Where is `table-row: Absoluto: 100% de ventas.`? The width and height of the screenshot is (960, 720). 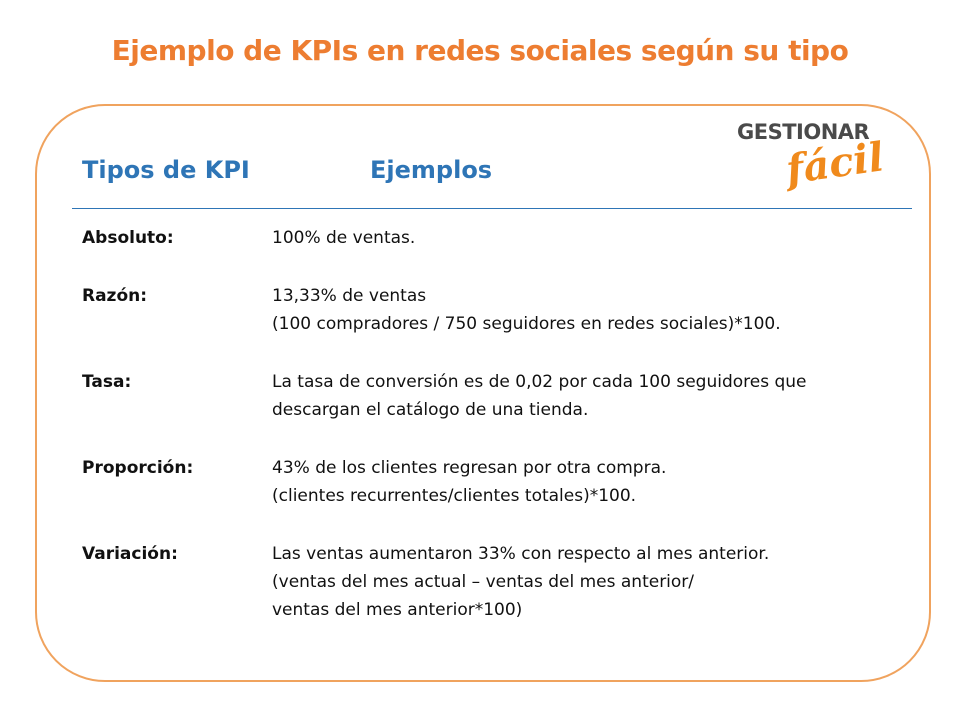 table-row: Absoluto: 100% de ventas. is located at coordinates (497, 238).